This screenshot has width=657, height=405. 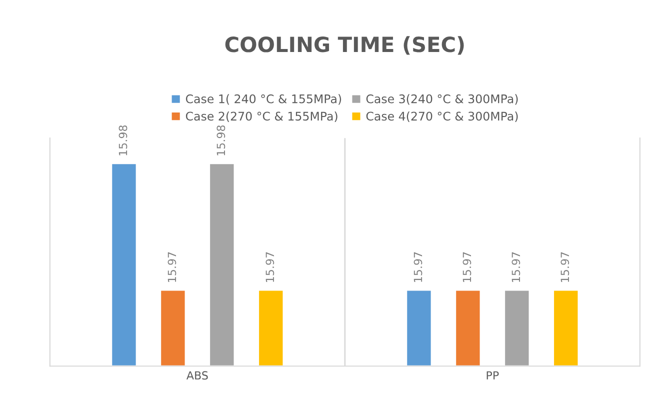 What do you see at coordinates (197, 375) in the screenshot?
I see `x-tick-label: ABS` at bounding box center [197, 375].